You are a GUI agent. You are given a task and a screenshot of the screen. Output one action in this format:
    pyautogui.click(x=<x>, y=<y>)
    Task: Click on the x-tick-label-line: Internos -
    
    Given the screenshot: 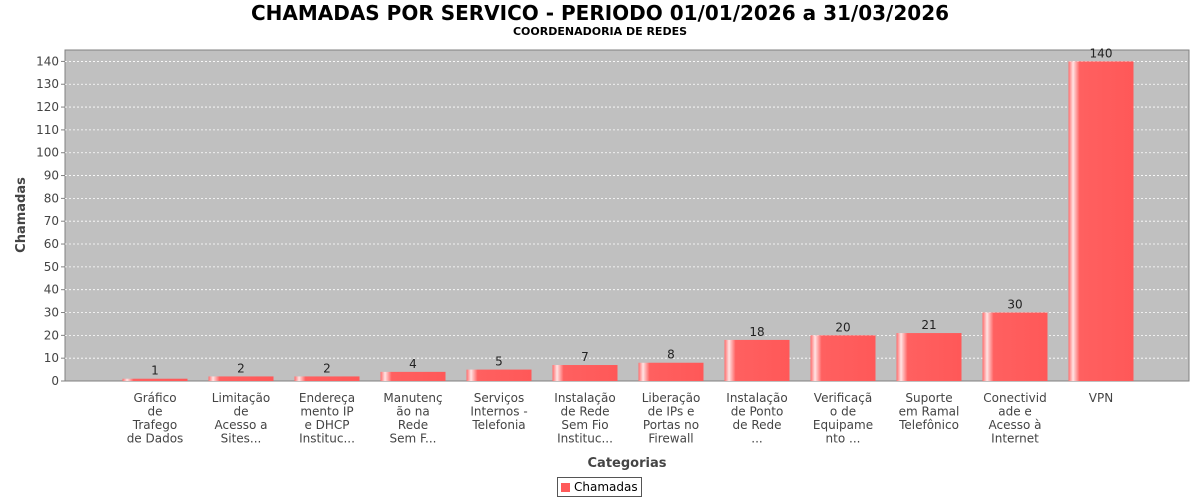 What is the action you would take?
    pyautogui.click(x=498, y=412)
    